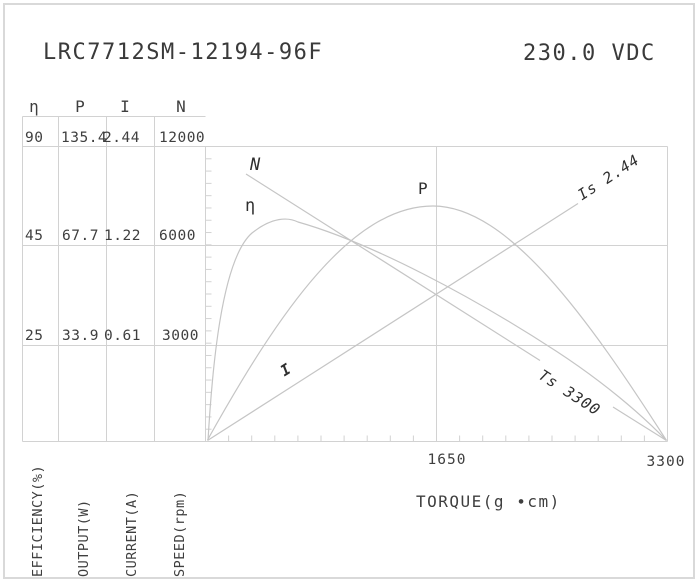  What do you see at coordinates (180, 336) in the screenshot?
I see `table-cell: 3000` at bounding box center [180, 336].